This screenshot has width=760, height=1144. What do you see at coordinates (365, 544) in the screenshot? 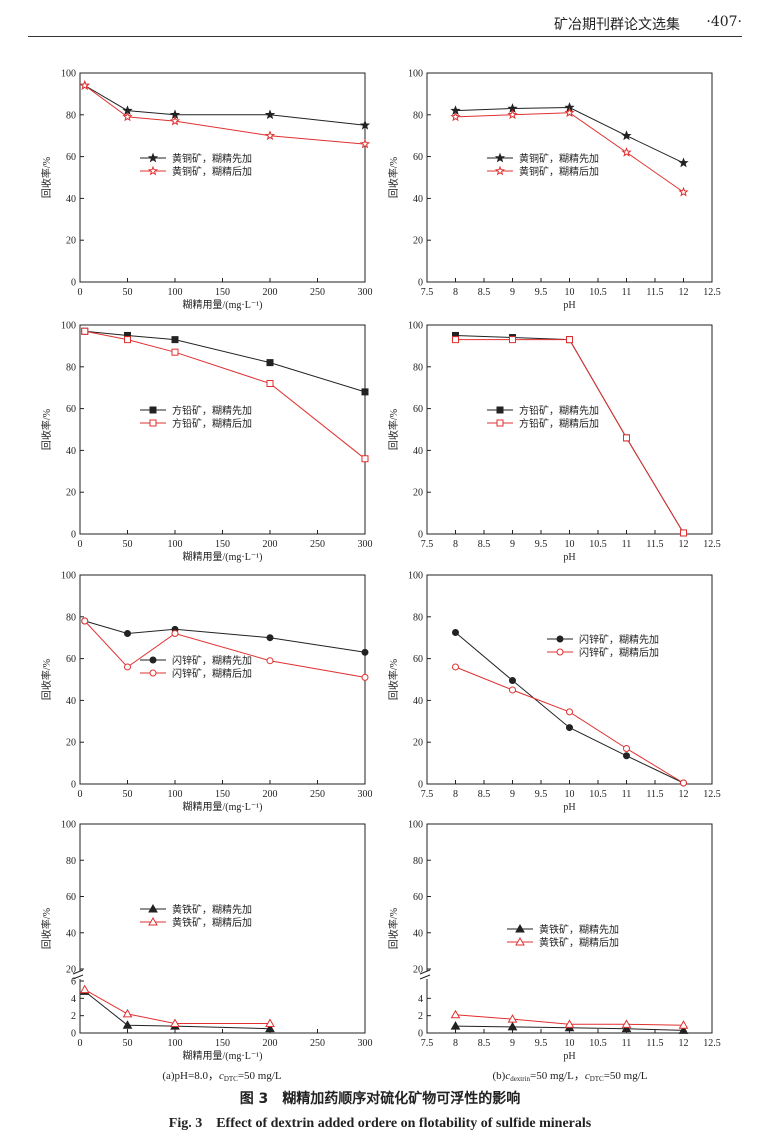
I see `x-tick-label: 300` at bounding box center [365, 544].